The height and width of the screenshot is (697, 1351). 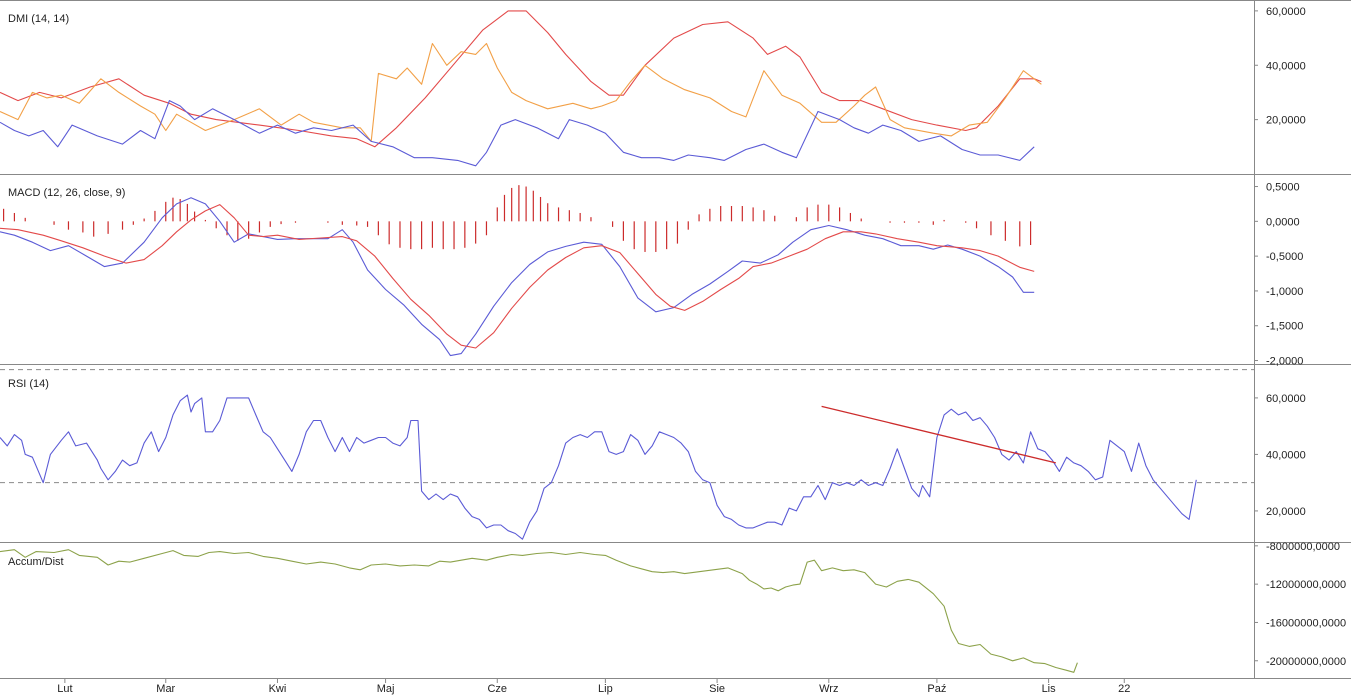 What do you see at coordinates (66, 193) in the screenshot?
I see `panel-title-macd: MACD (12, 26, close, 9)` at bounding box center [66, 193].